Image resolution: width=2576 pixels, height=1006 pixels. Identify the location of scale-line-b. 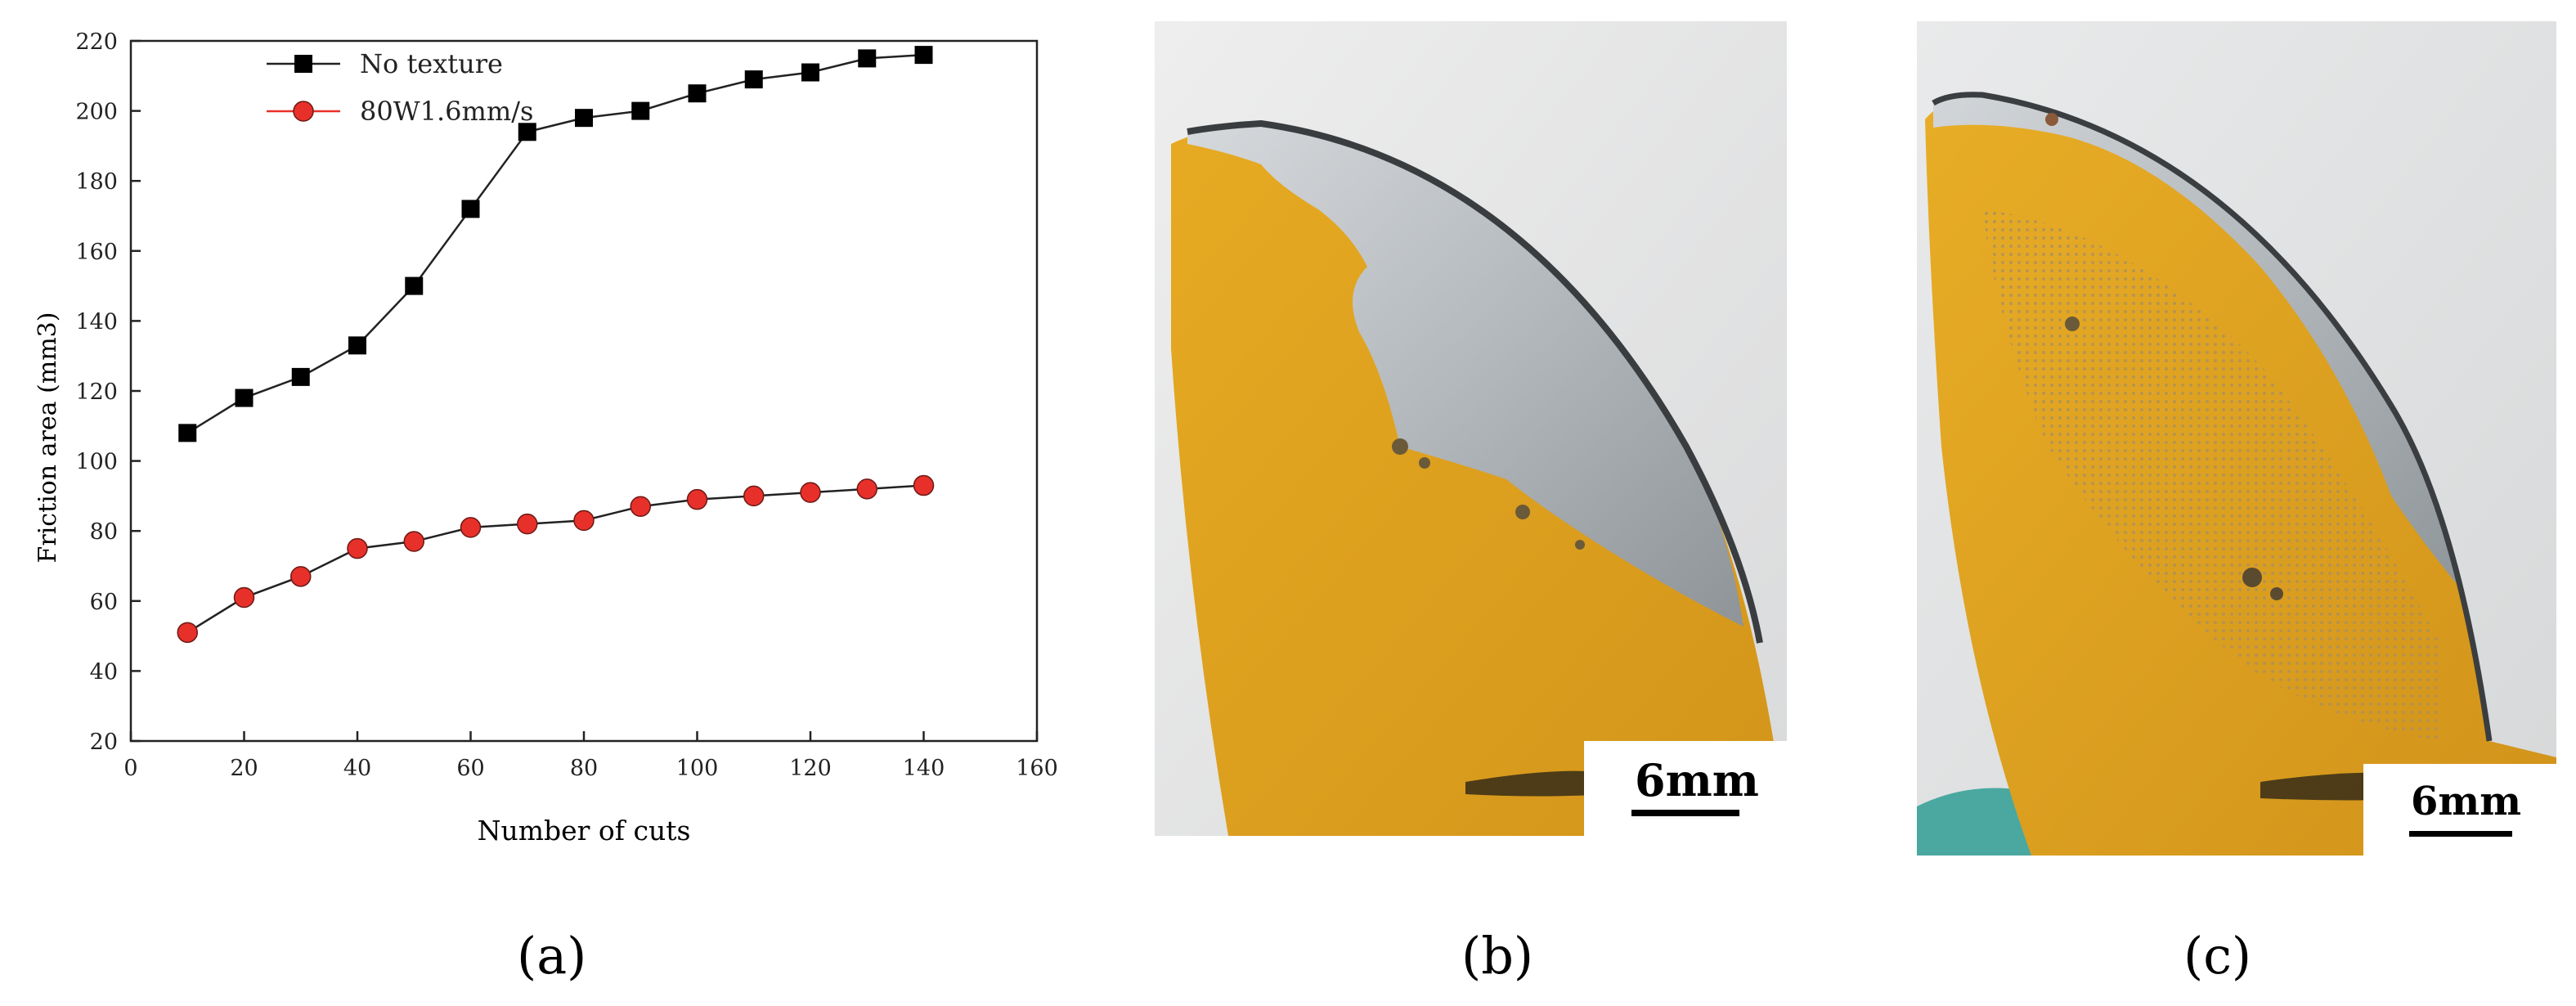
(1685, 813).